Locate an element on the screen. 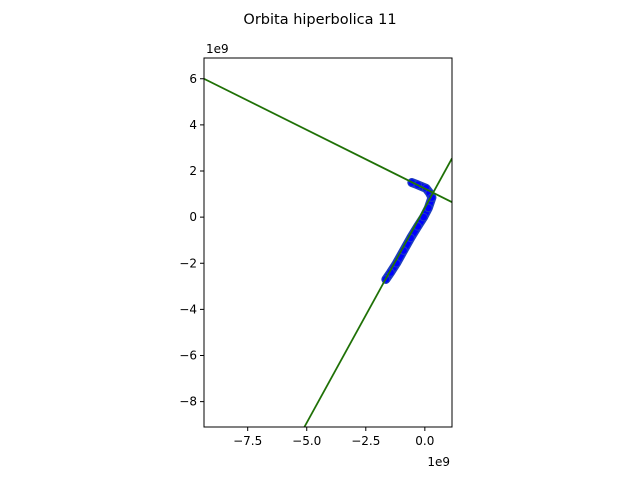  x-offset-label: 1e9 is located at coordinates (438, 462).